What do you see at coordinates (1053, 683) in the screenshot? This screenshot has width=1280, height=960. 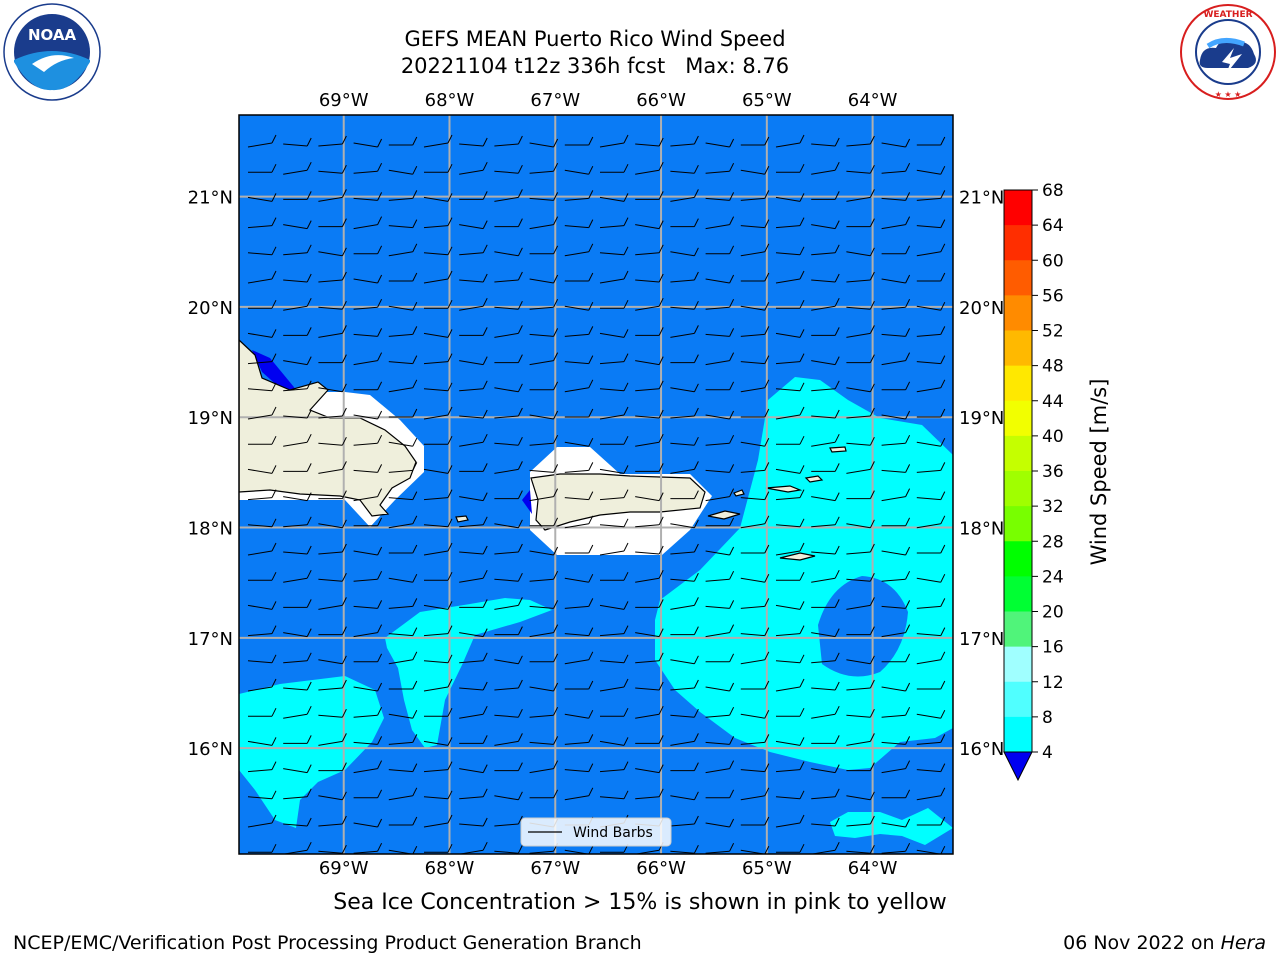 I see `colorbar-tick-label: 12` at bounding box center [1053, 683].